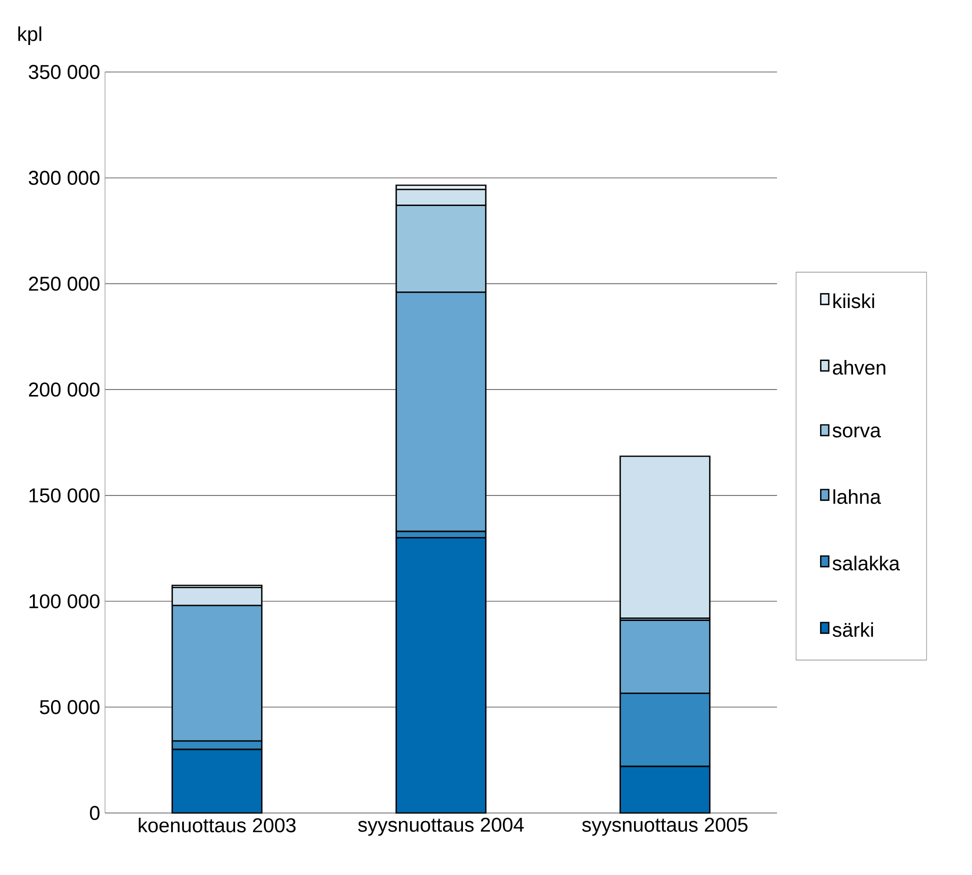  I want to click on legend-label: salakka, so click(866, 563).